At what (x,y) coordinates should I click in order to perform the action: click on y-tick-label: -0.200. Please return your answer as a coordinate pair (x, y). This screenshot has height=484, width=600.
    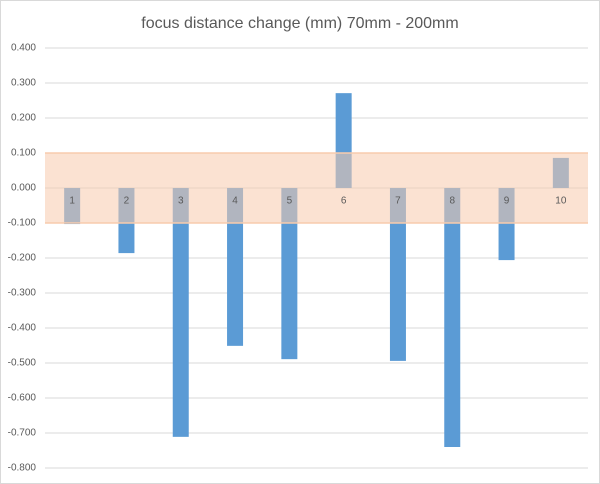
    Looking at the image, I should click on (22, 258).